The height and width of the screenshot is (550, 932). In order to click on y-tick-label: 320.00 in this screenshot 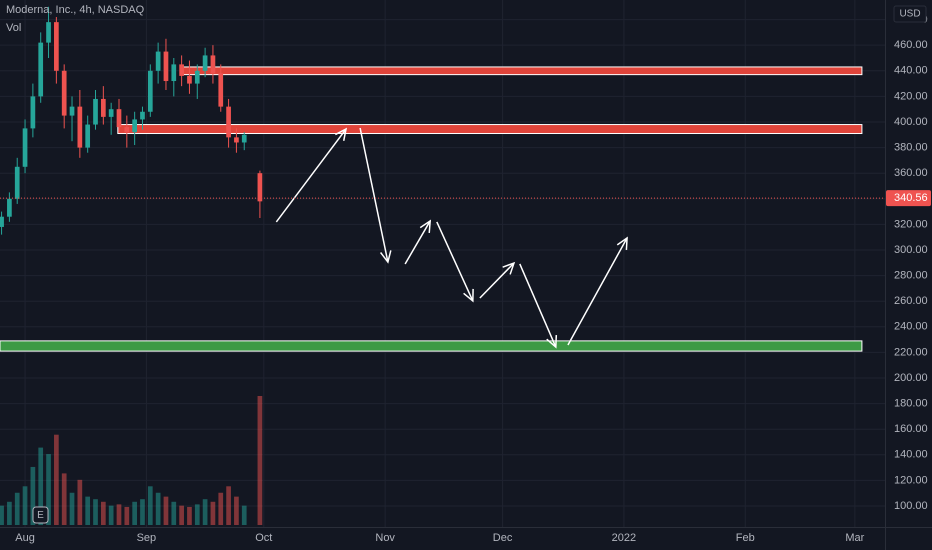, I will do `click(911, 224)`.